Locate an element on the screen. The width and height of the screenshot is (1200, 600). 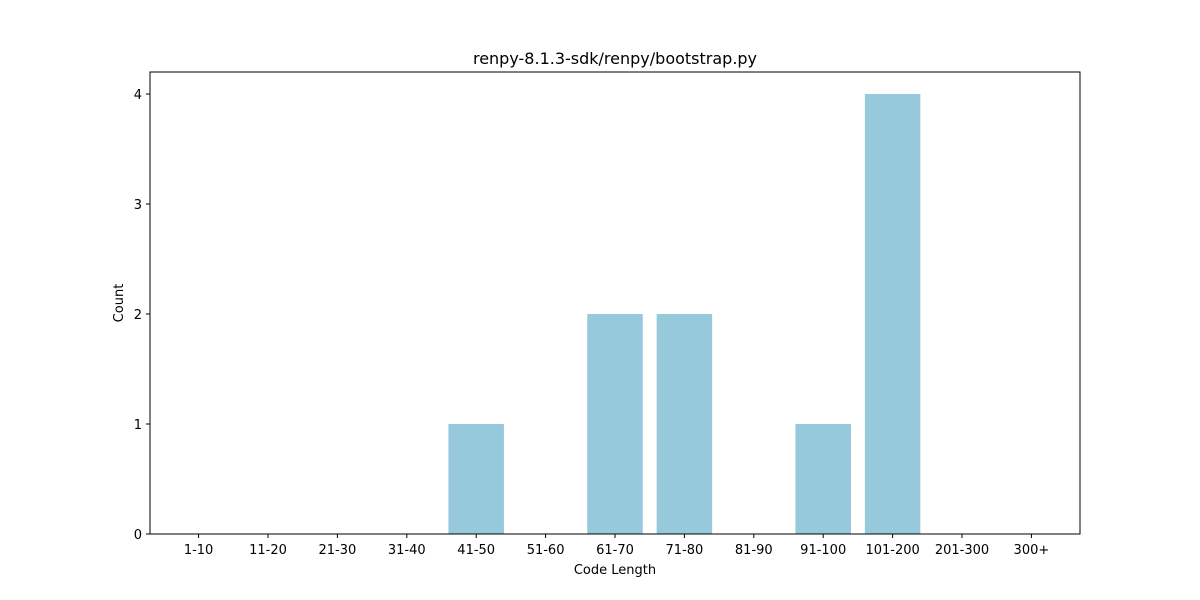
y-axis-ticks: 0 1 2 3 4 is located at coordinates (142, 315).